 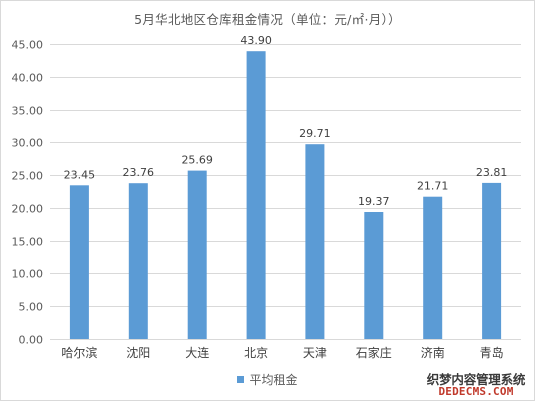 What do you see at coordinates (28, 209) in the screenshot?
I see `y-tick-label: 20.00` at bounding box center [28, 209].